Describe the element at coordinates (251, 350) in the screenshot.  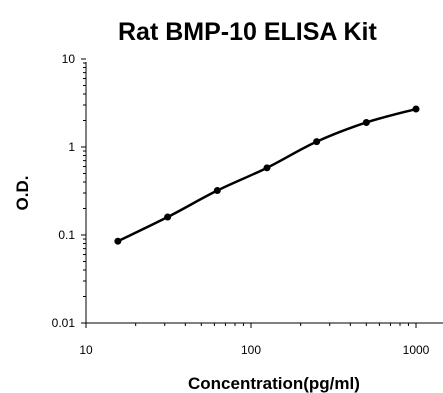
I see `x-tick-label: 100` at that location.